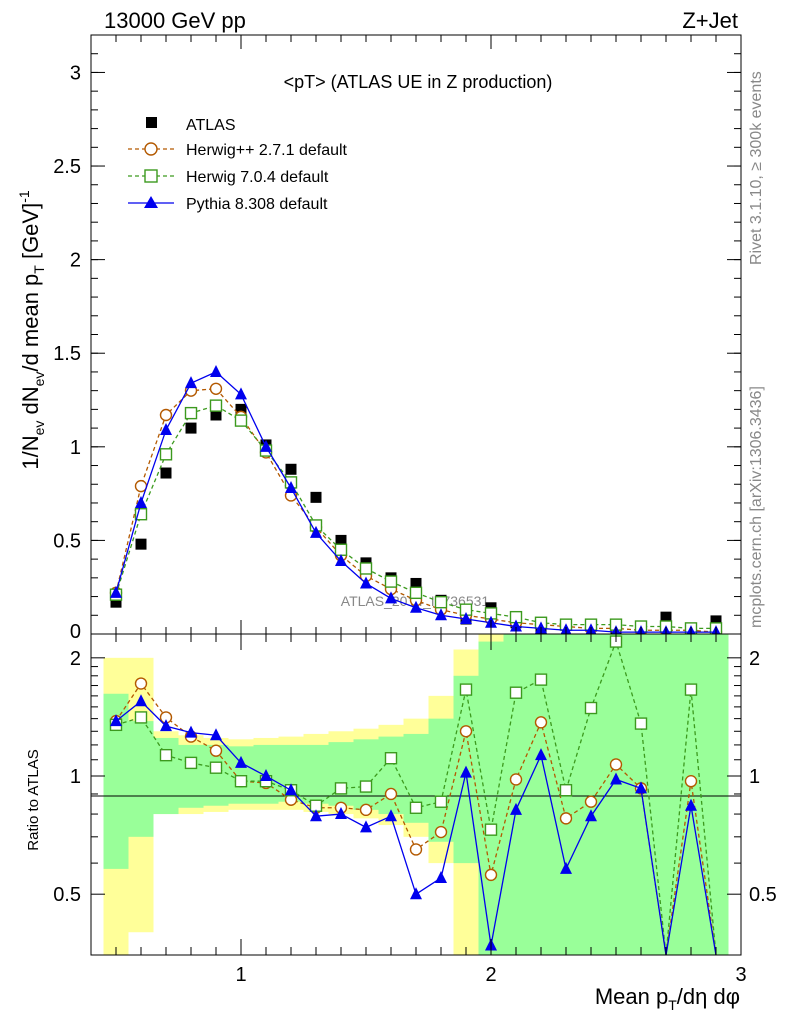 This screenshot has height=1024, width=786. What do you see at coordinates (490, 975) in the screenshot?
I see `ratio-xtick-label: 2` at bounding box center [490, 975].